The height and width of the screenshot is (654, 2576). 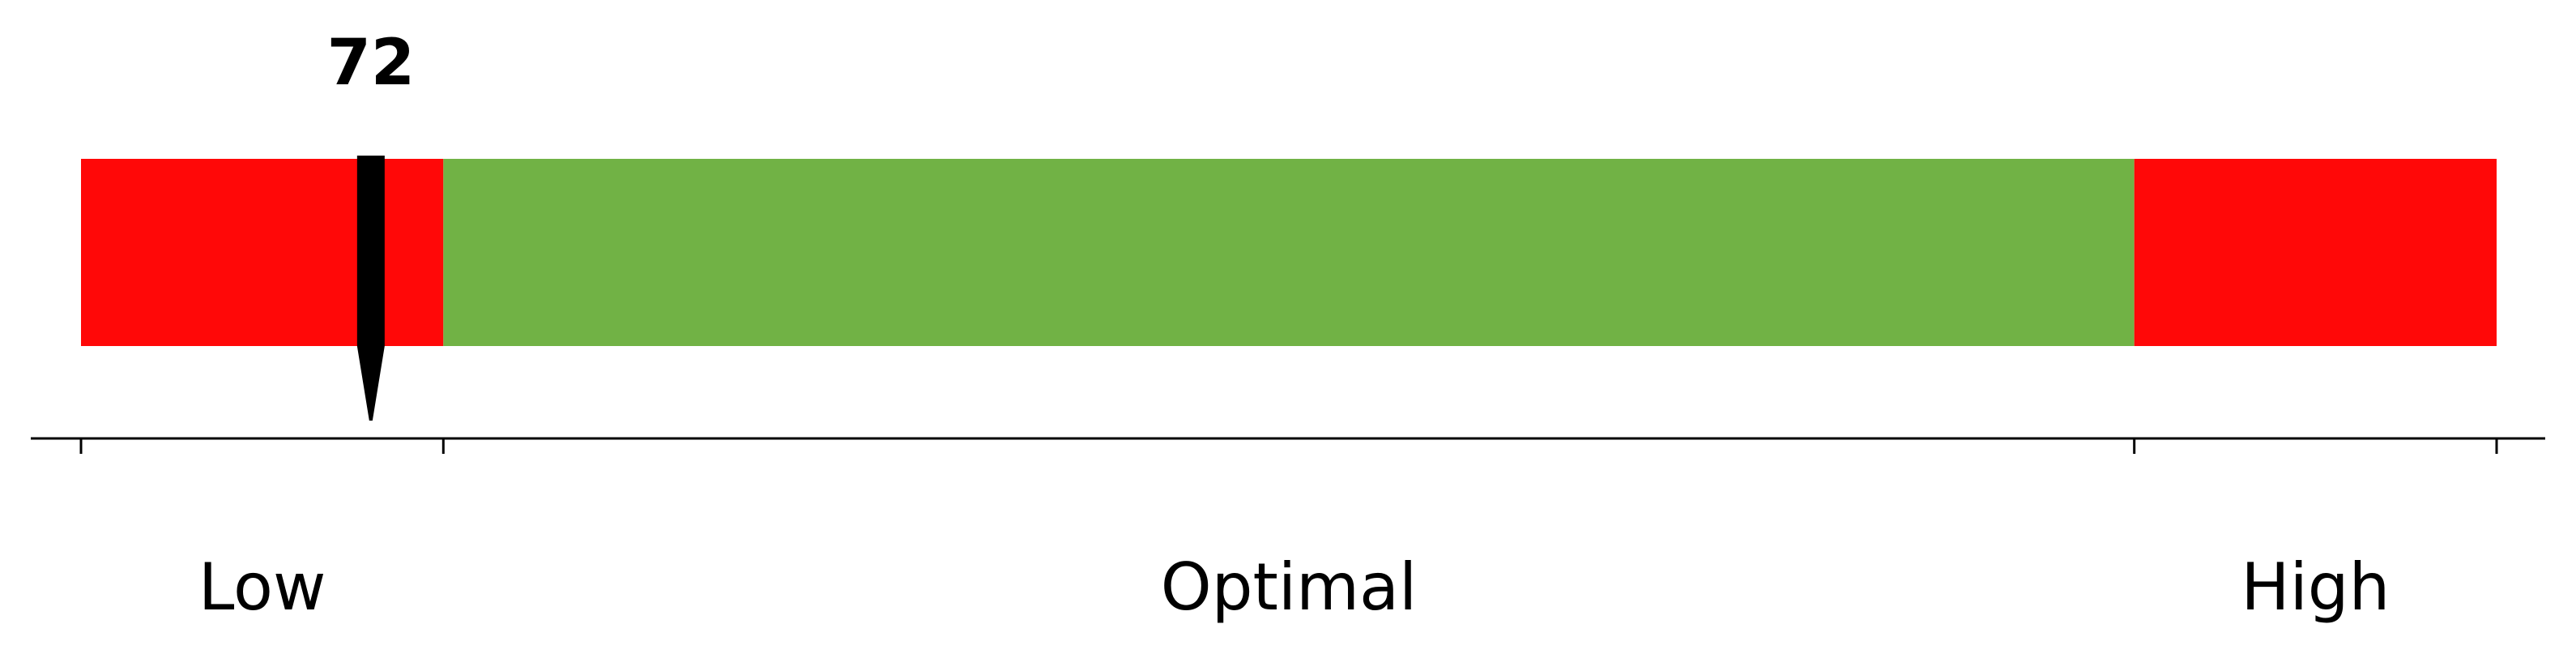 What do you see at coordinates (1289, 587) in the screenshot?
I see `zone-label-optimal: Optimal` at bounding box center [1289, 587].